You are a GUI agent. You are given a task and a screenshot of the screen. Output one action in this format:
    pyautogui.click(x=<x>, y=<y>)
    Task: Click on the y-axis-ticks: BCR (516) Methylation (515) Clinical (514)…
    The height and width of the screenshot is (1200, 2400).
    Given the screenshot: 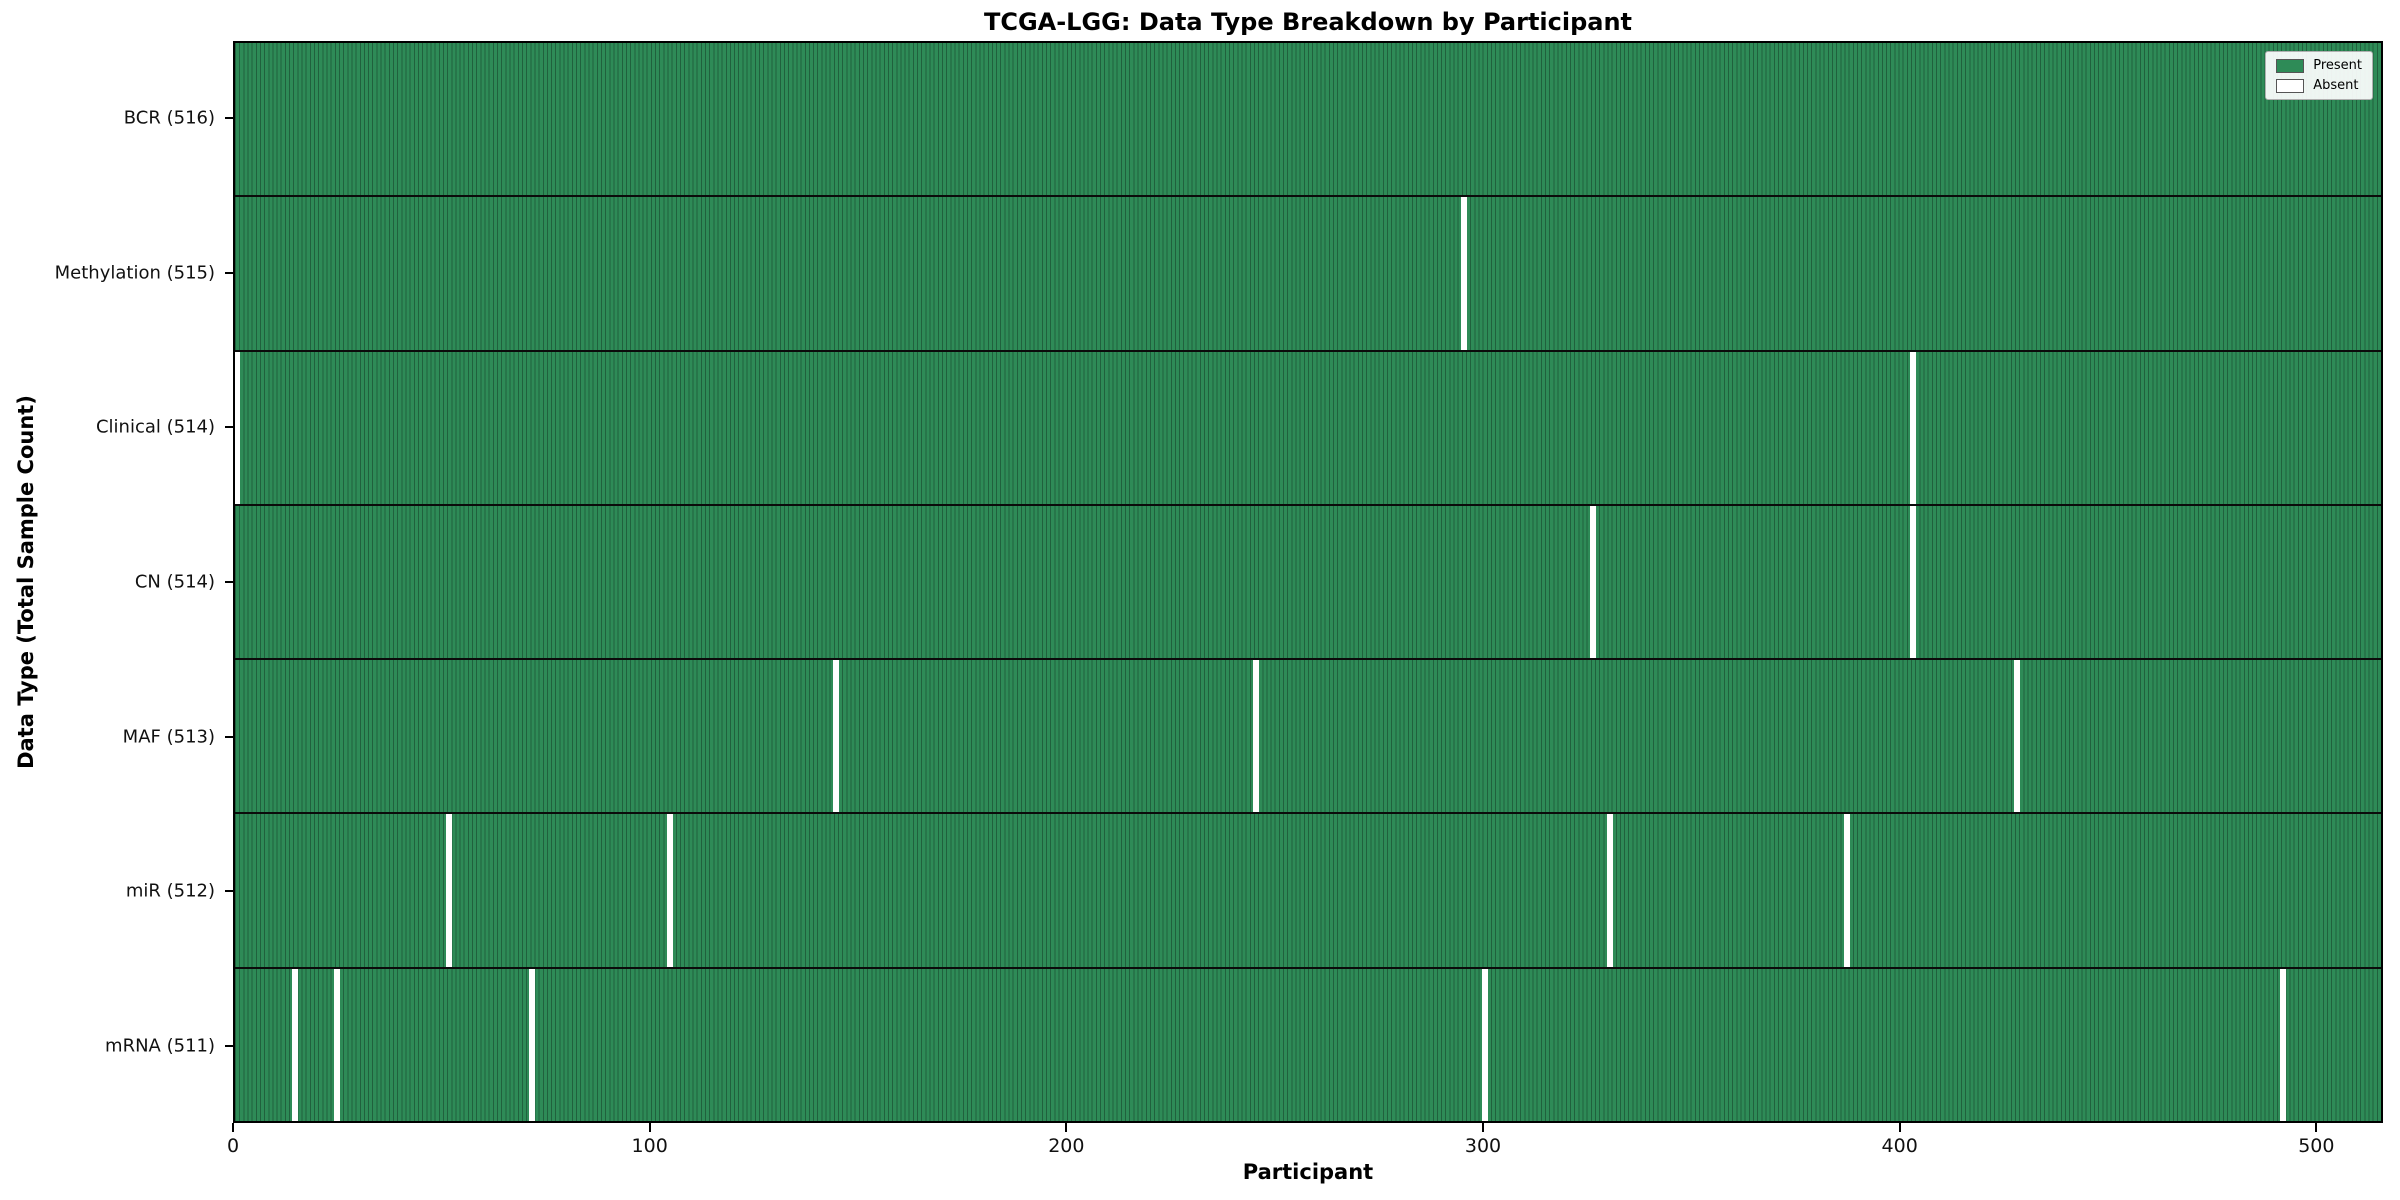 What is the action you would take?
    pyautogui.click(x=116, y=582)
    